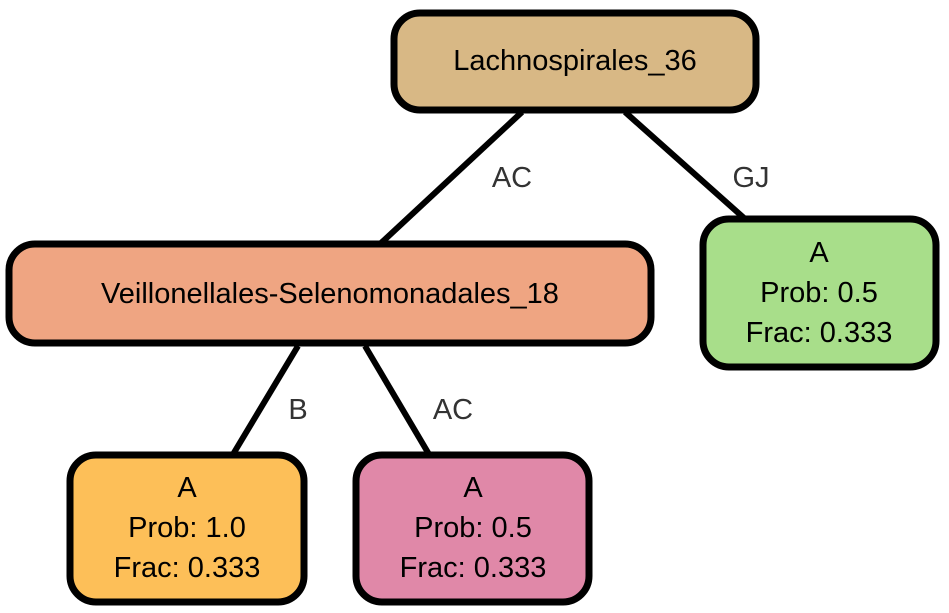 This screenshot has height=613, width=949. I want to click on node-leaf-gj-line-3: Frac: 0.333, so click(819, 333).